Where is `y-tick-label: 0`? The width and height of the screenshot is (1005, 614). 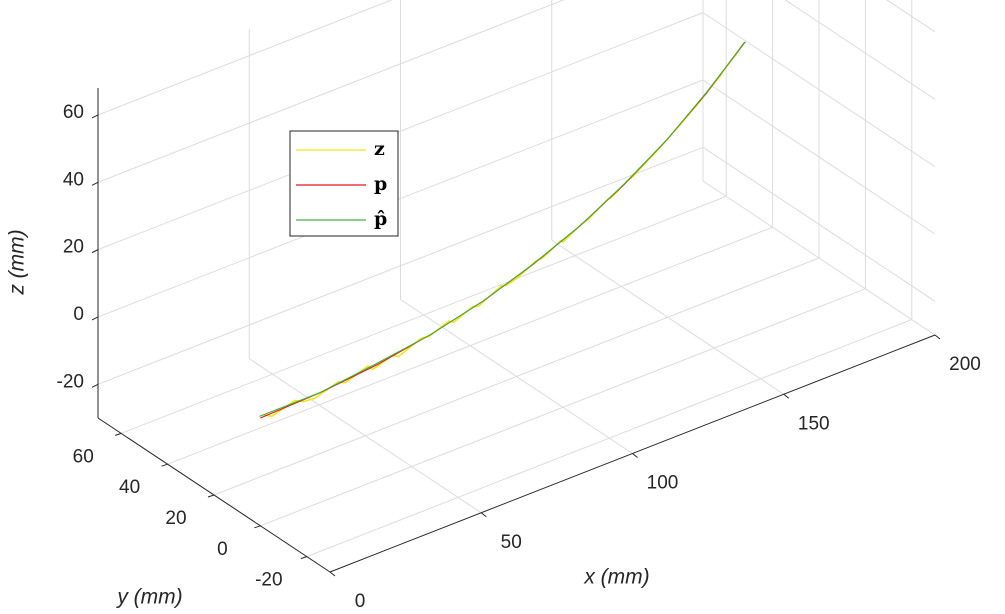 y-tick-label: 0 is located at coordinates (222, 549).